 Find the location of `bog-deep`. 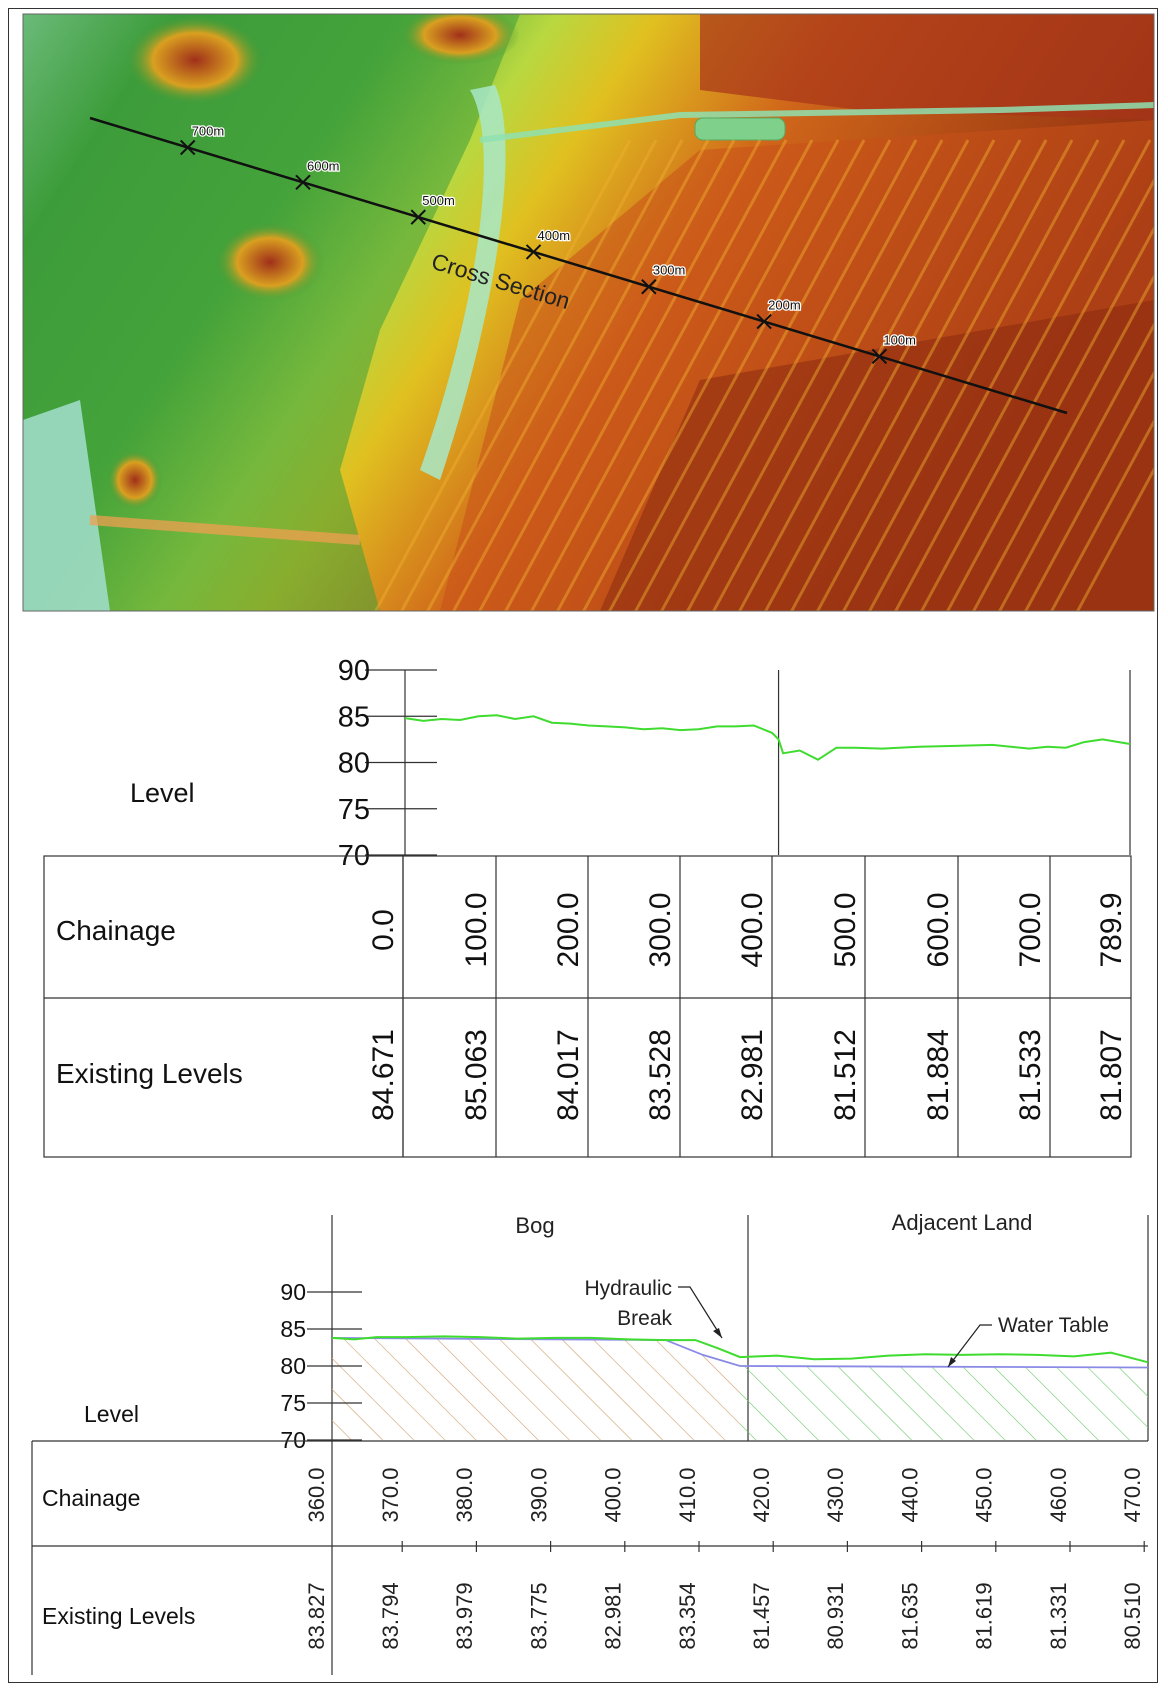

bog-deep is located at coordinates (877, 455).